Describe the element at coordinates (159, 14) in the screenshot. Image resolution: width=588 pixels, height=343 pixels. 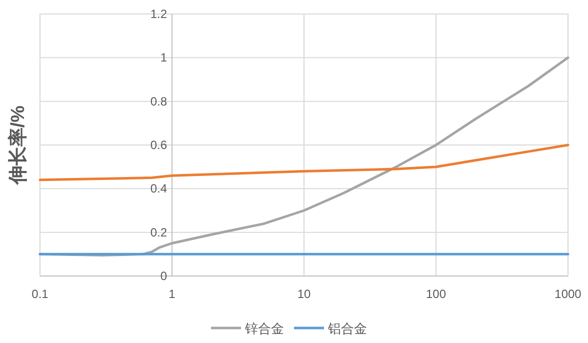
I see `y-tick-label: 1.2` at that location.